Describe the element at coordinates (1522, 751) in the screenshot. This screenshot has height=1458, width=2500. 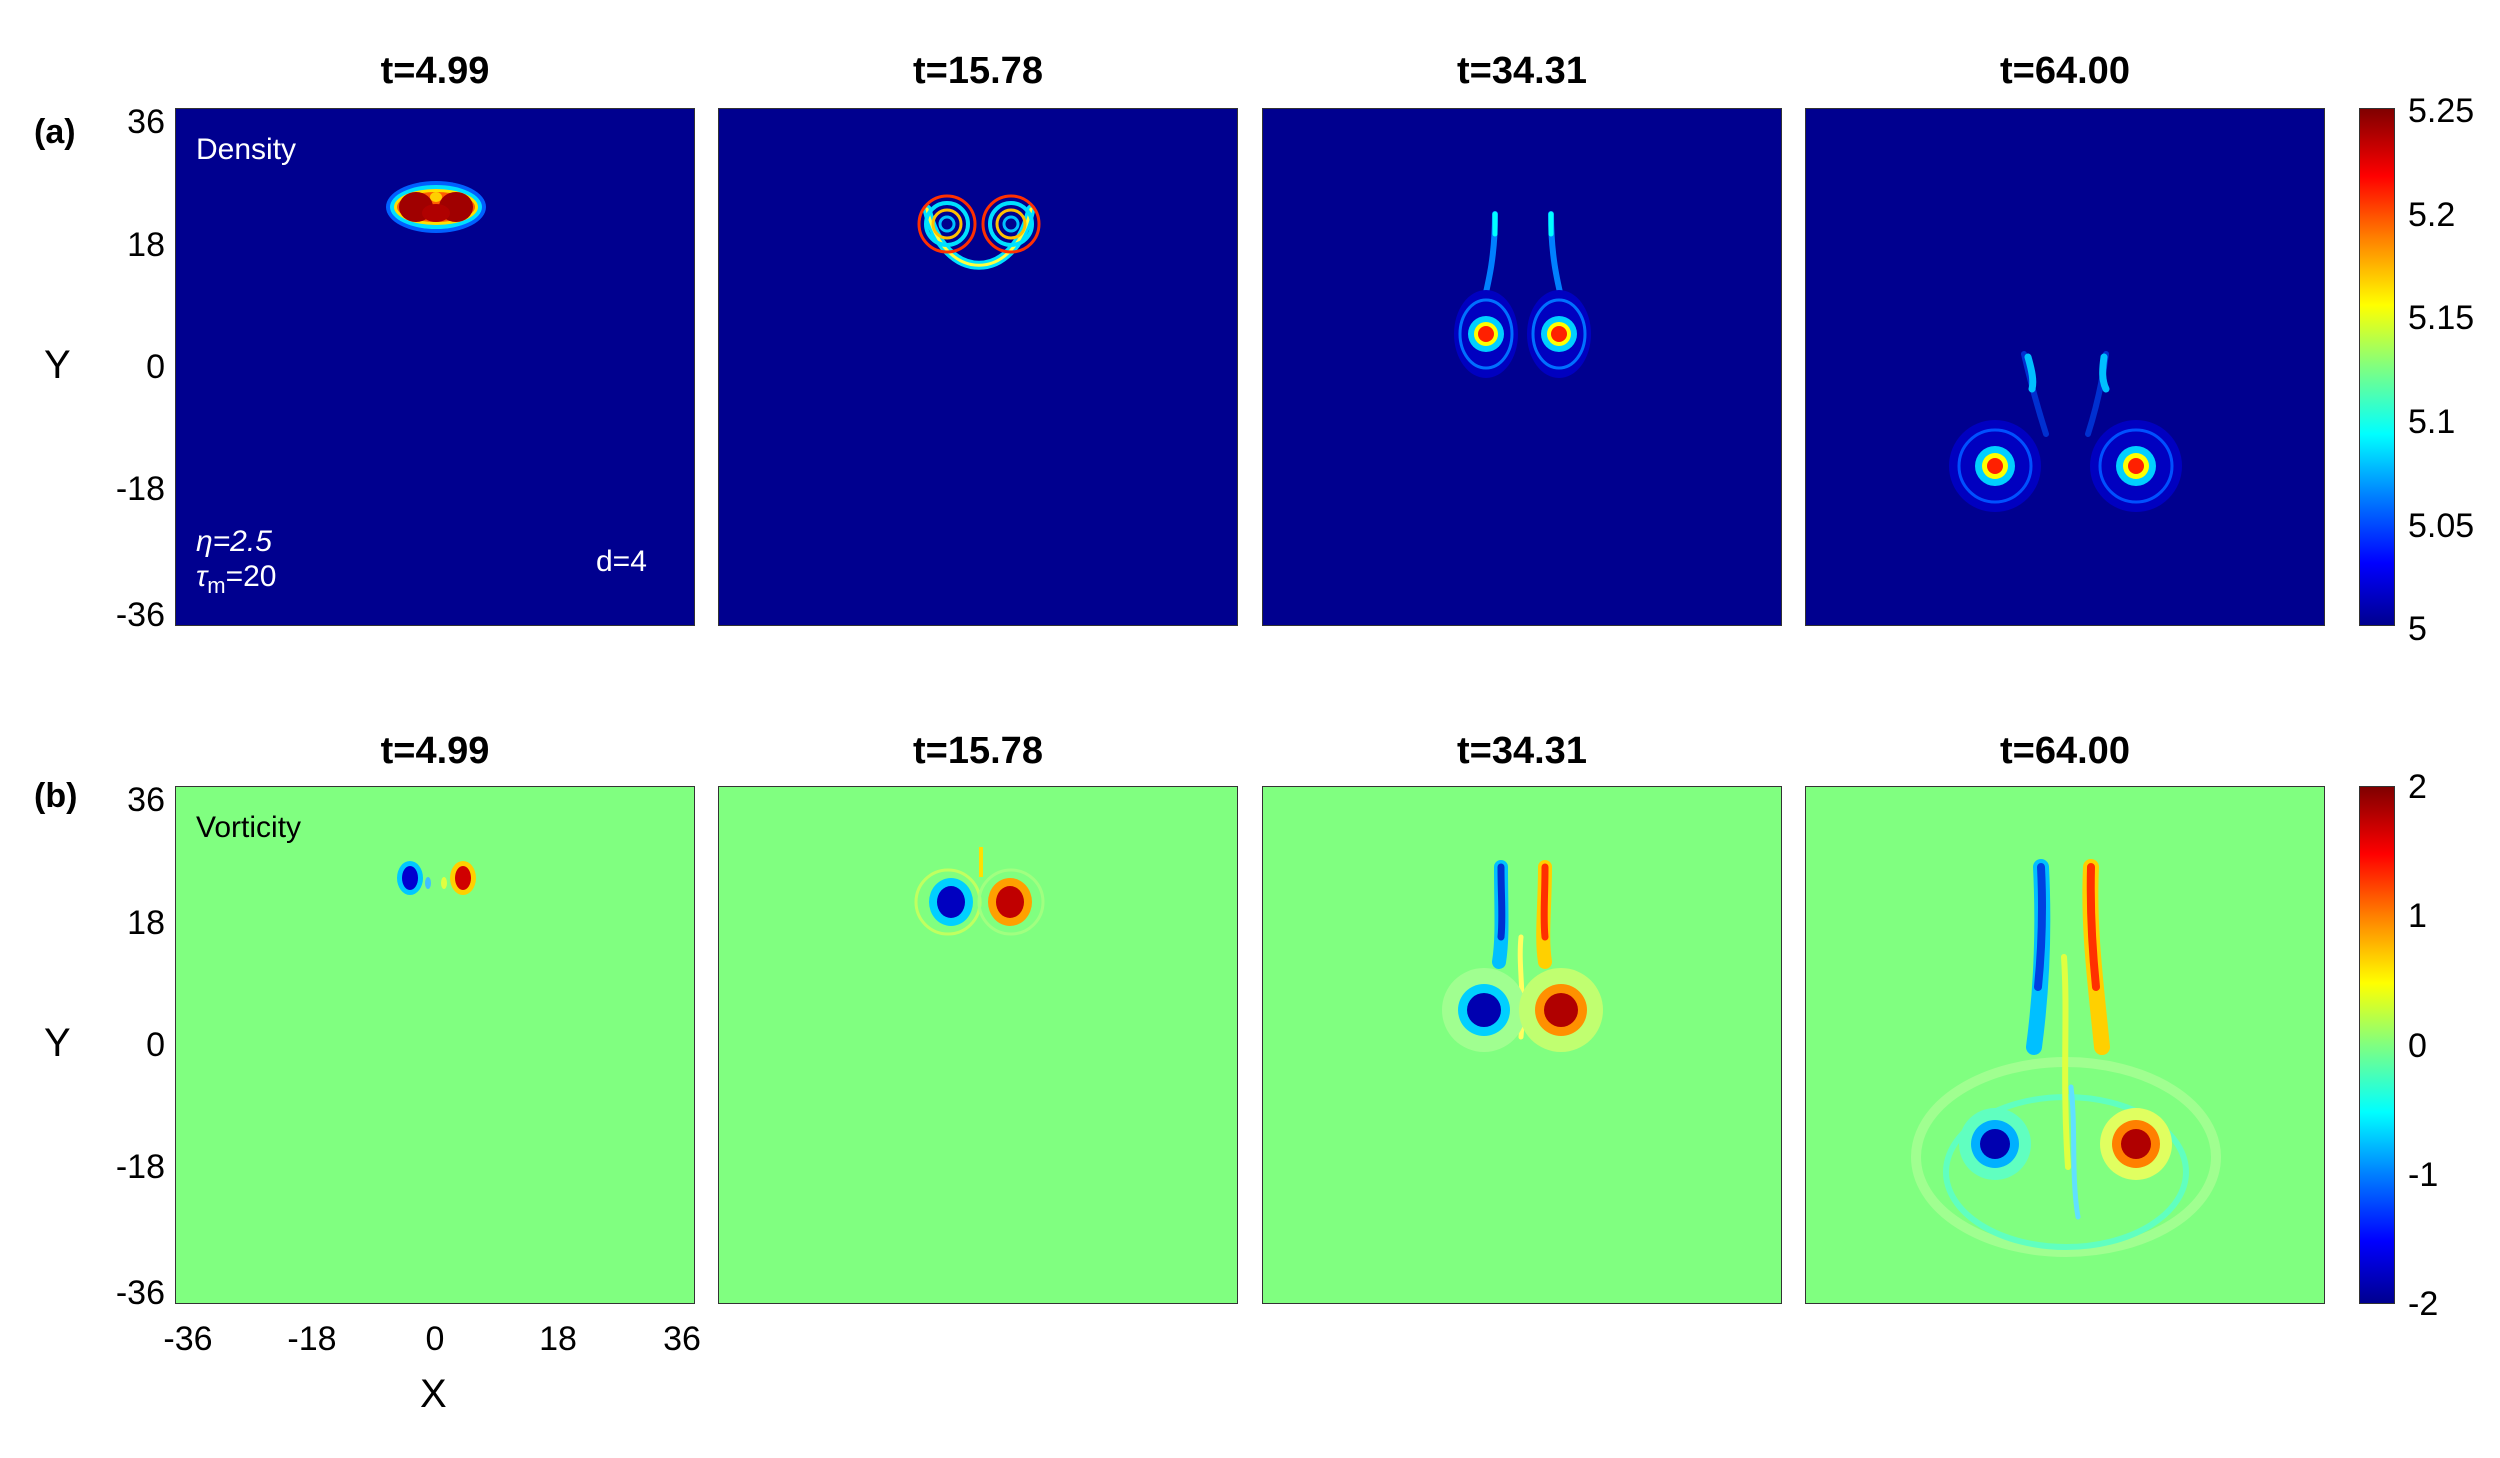
I see `panel-title-b3: t=34.31` at that location.